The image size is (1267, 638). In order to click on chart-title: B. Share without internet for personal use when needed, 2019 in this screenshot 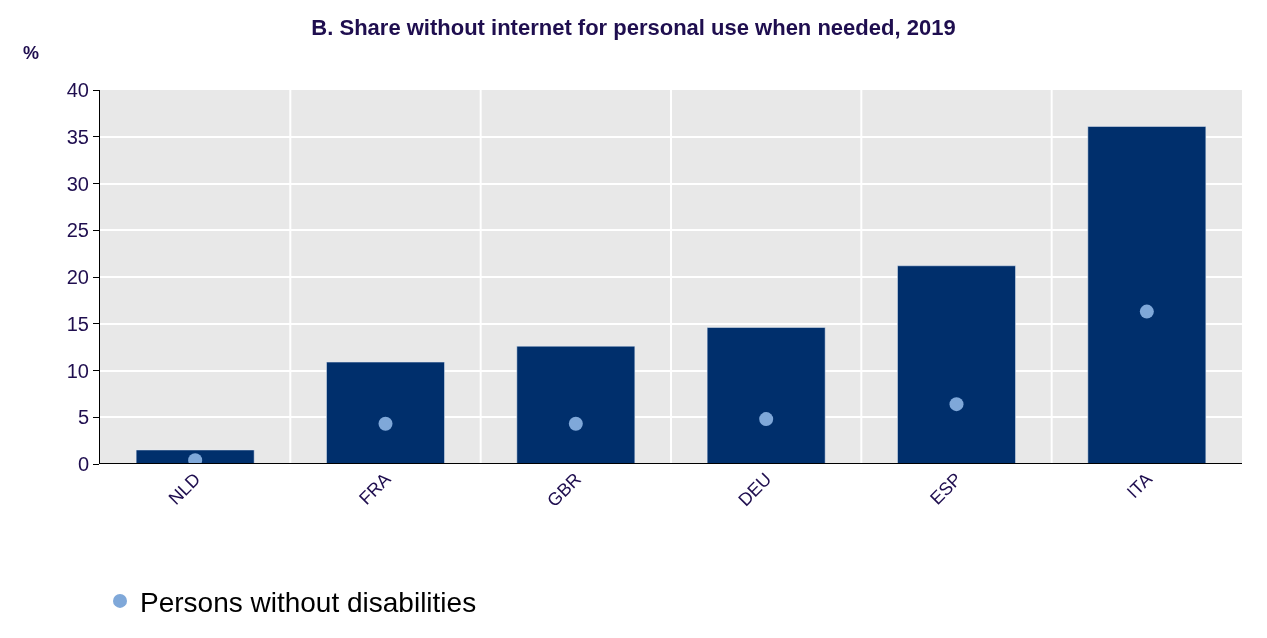, I will do `click(633, 27)`.